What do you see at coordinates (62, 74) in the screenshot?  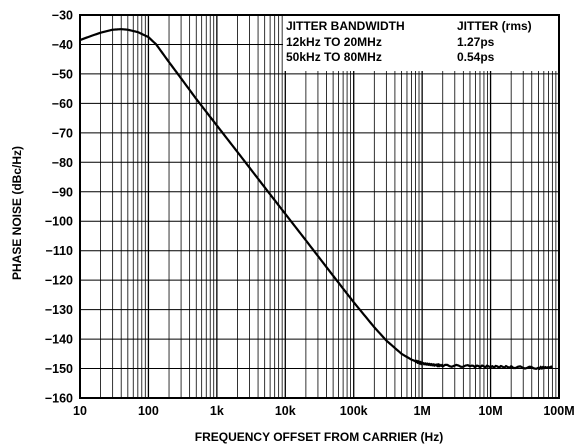 I see `y-tick-label: −50` at bounding box center [62, 74].